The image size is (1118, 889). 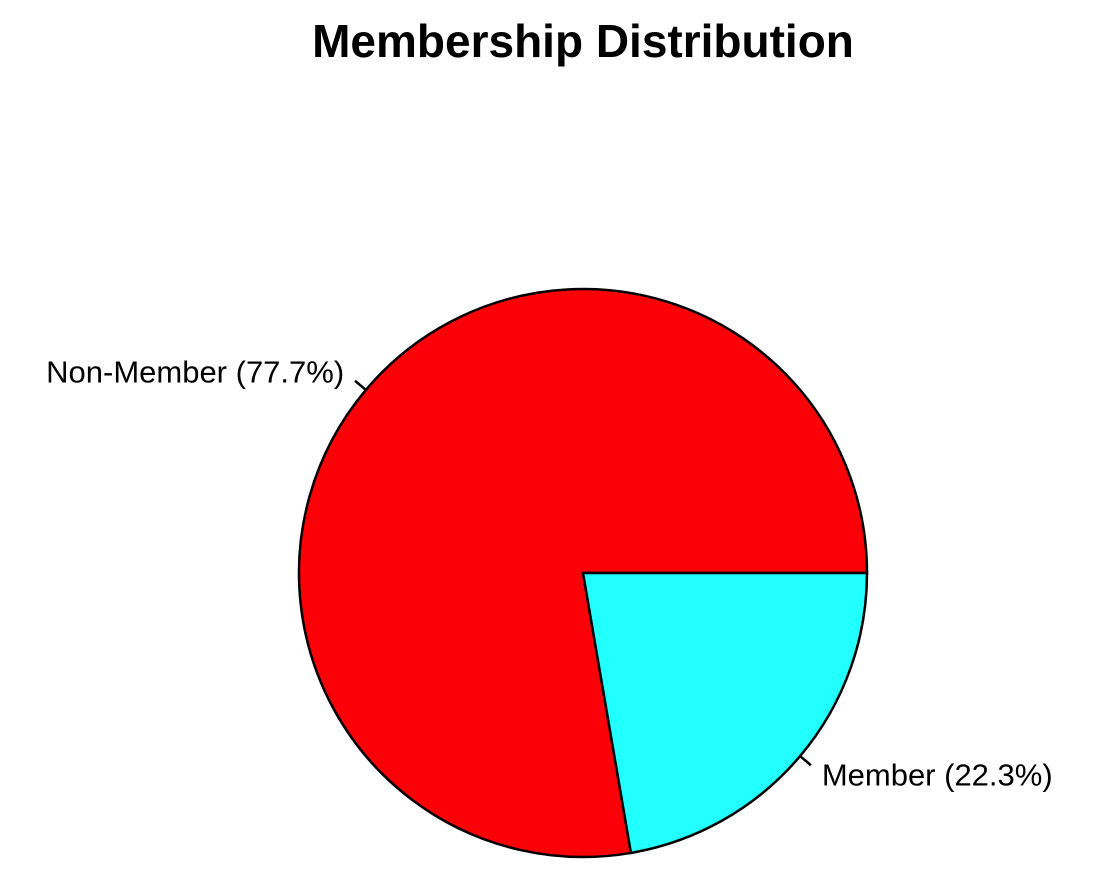 I want to click on slice-label: Non-Member (77.7%), so click(x=195, y=372).